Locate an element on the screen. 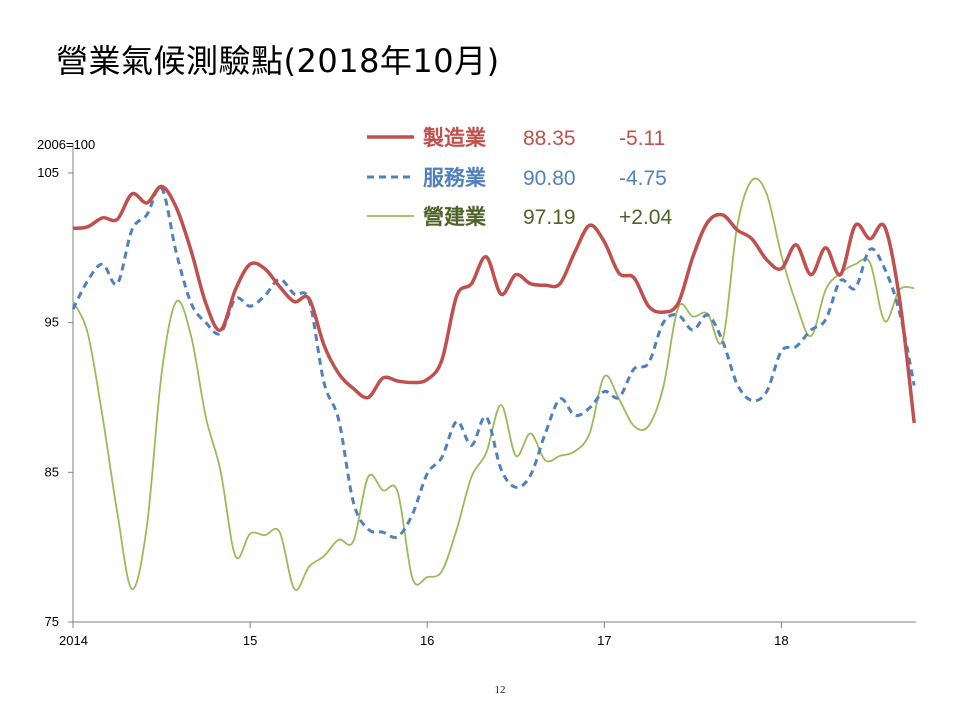 The height and width of the screenshot is (720, 960). legend-label-construction: 營建業 is located at coordinates (455, 217).